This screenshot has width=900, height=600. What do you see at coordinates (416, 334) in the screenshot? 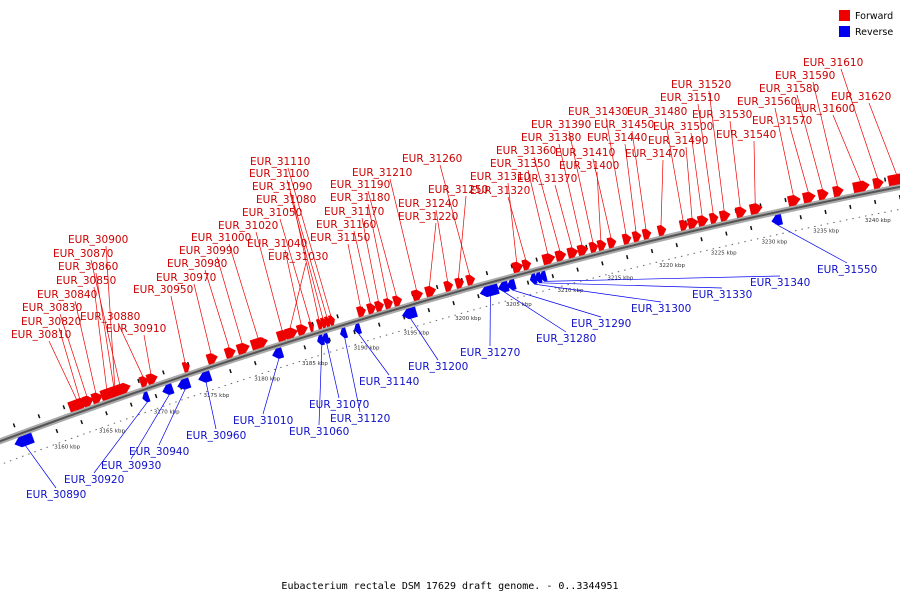
I see `scale-tick-label: 3195 kbp` at bounding box center [416, 334].